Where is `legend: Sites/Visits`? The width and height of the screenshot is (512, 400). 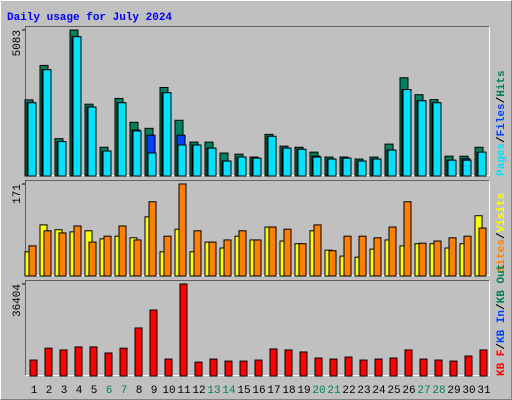
legend: Sites/Visits is located at coordinates (502, 232).